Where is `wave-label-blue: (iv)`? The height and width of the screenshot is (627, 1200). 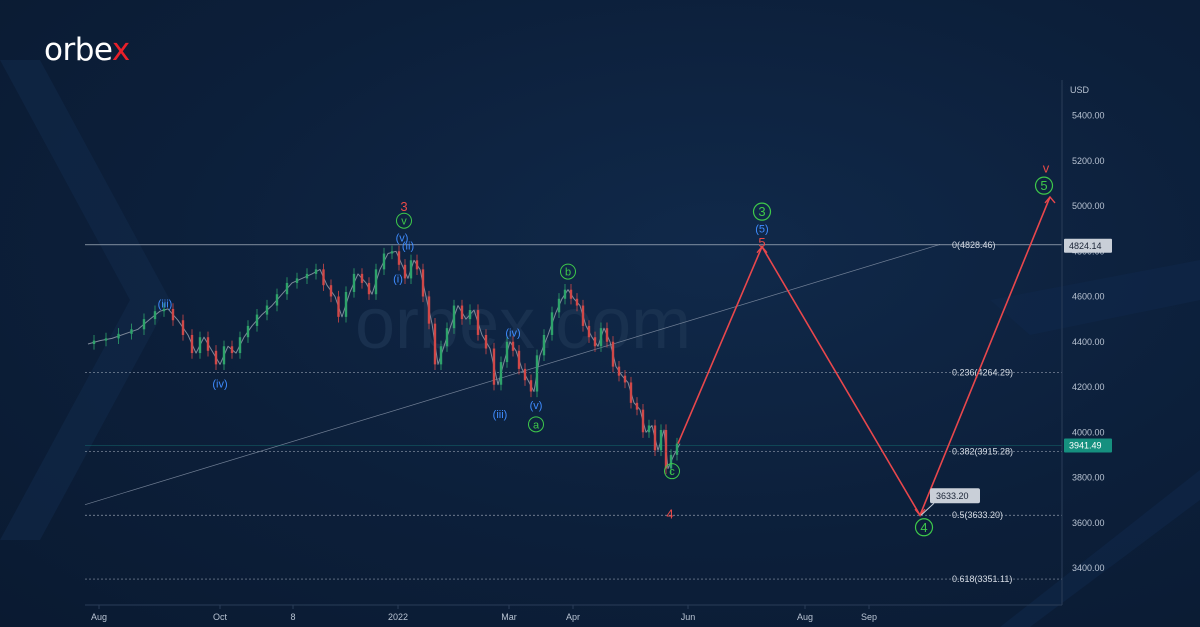
wave-label-blue: (iv) is located at coordinates (512, 334).